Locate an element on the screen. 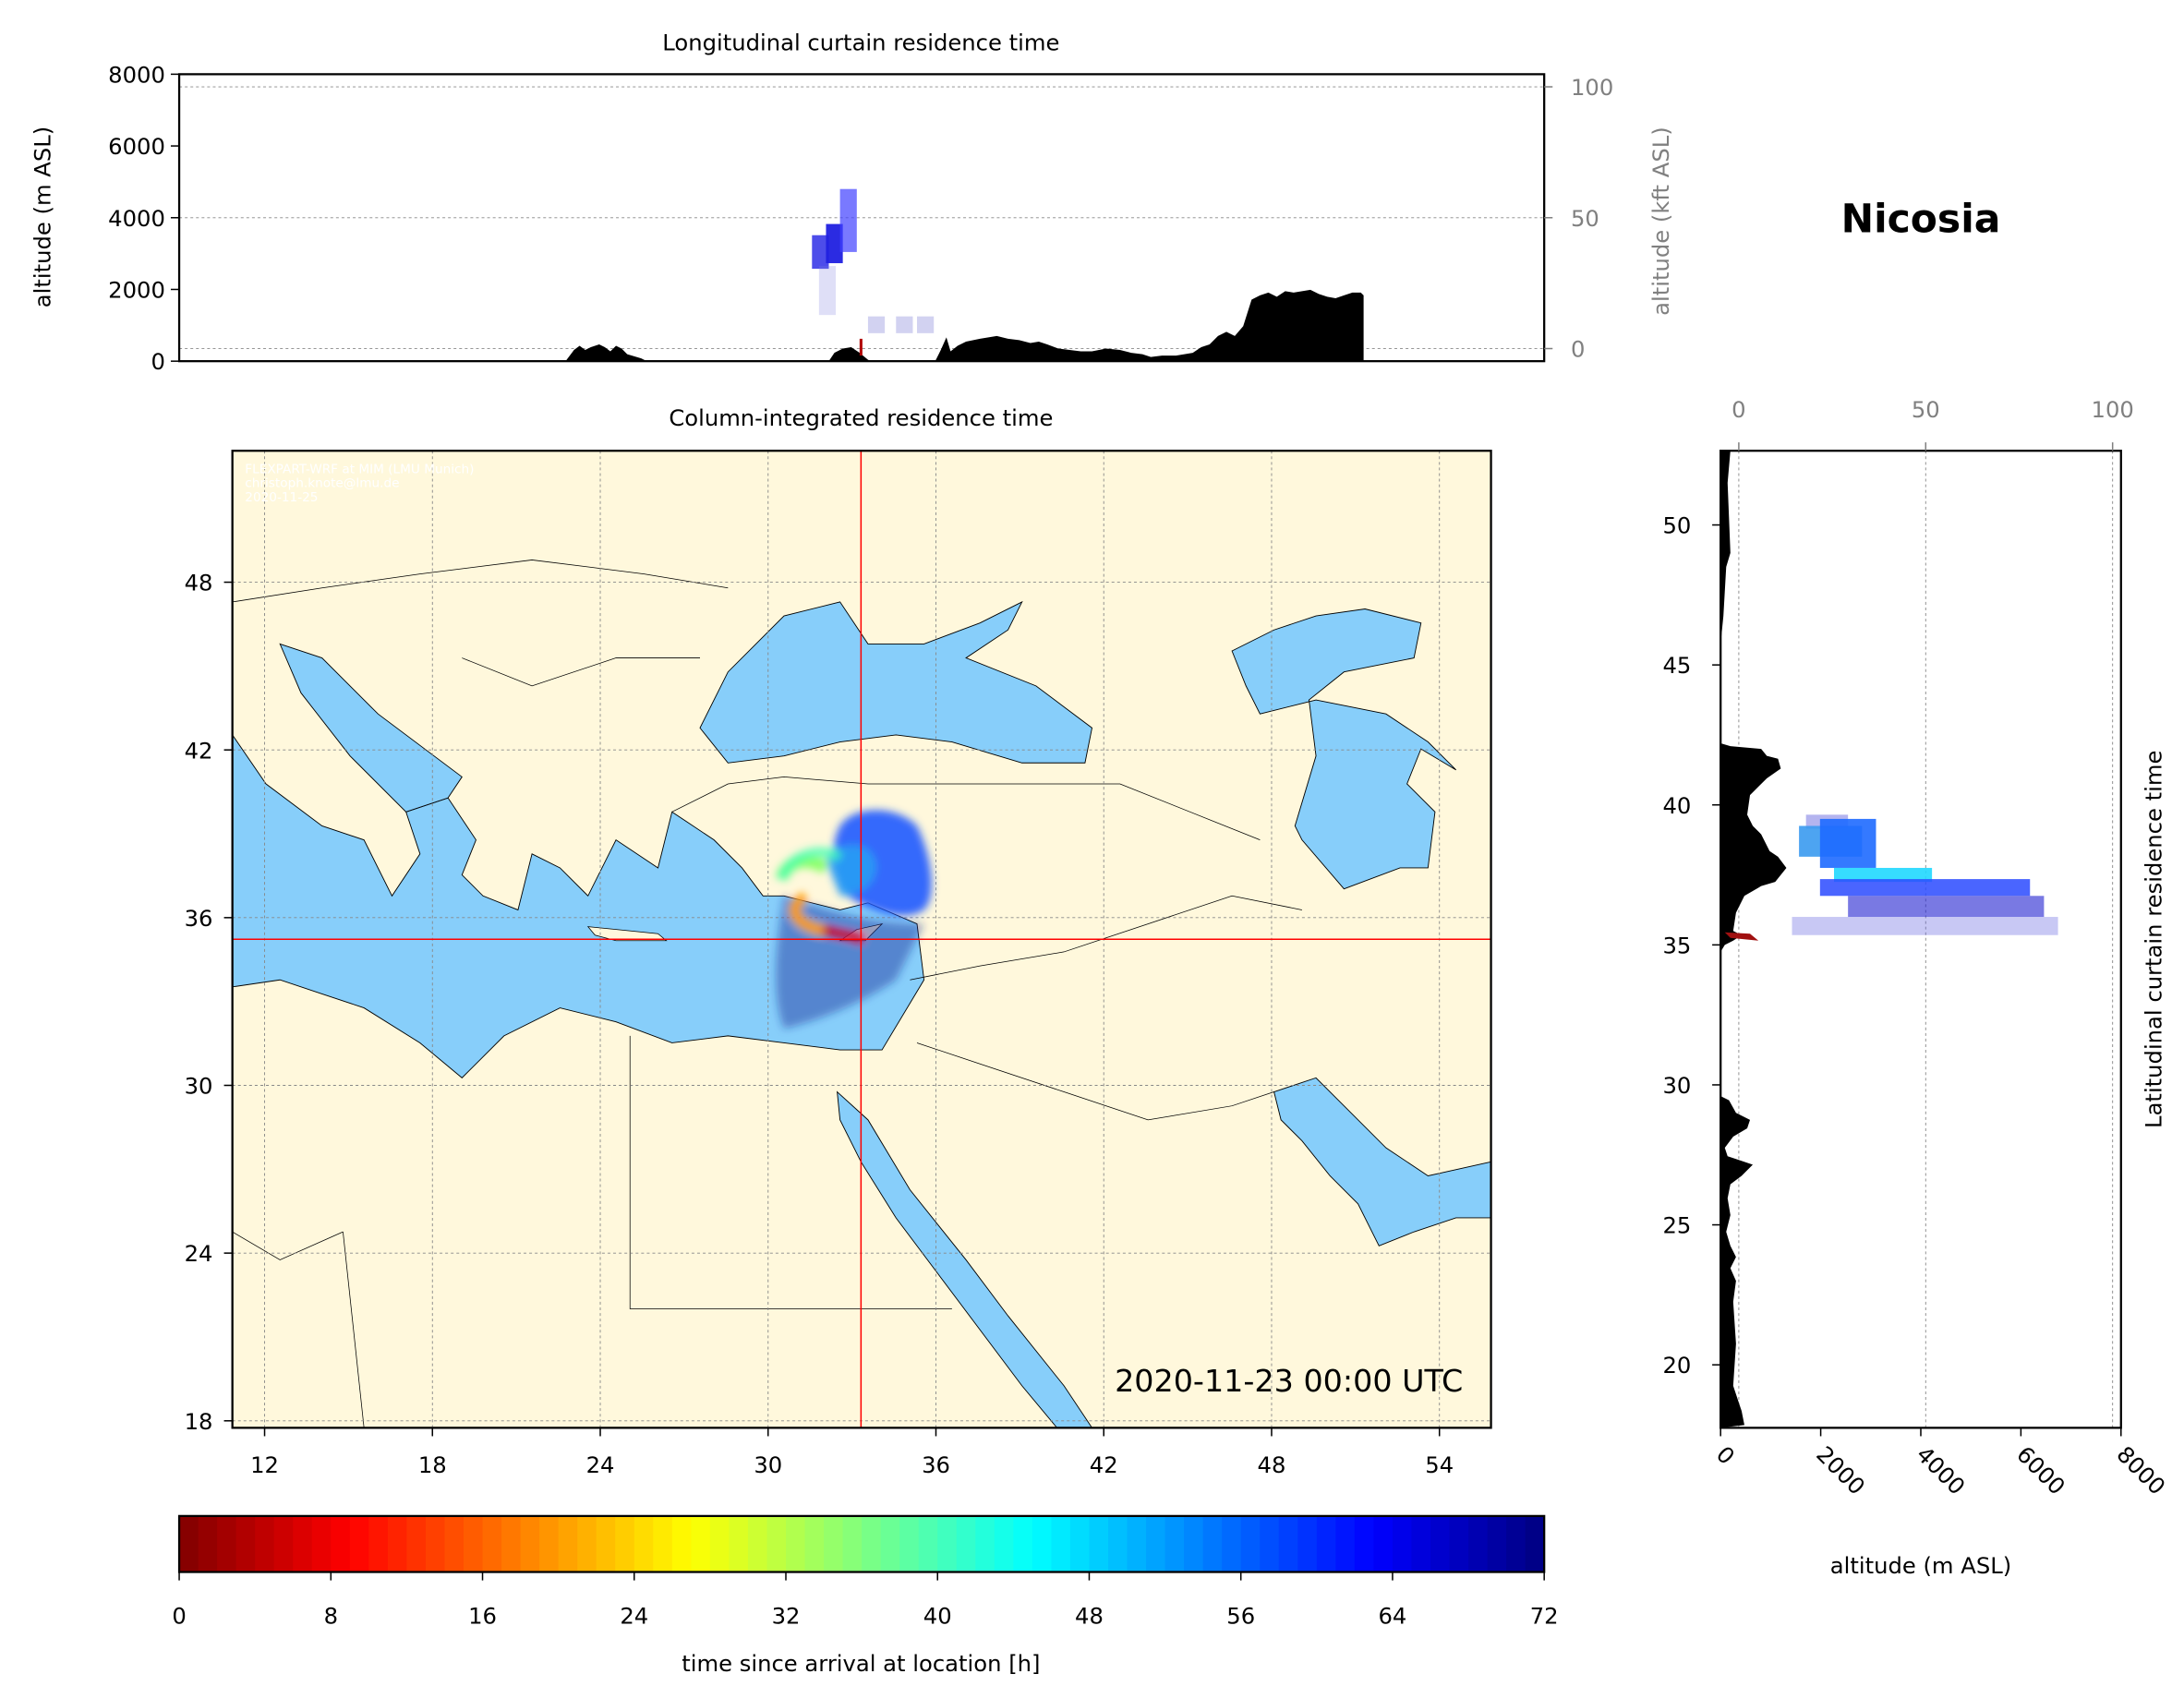 The height and width of the screenshot is (1698, 2184). plume-curtain-lat is located at coordinates (1891, 877).